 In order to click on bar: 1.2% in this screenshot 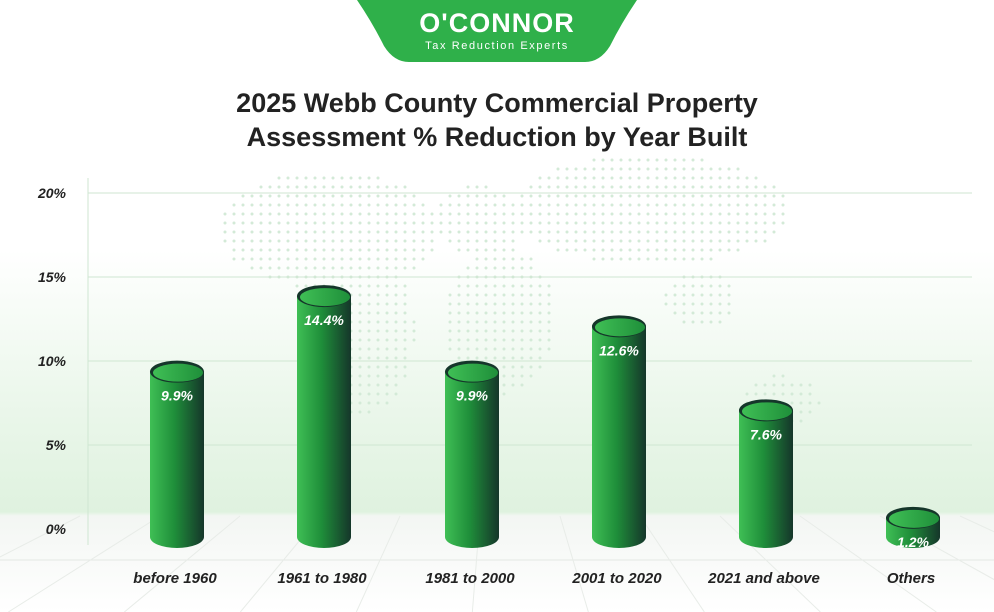, I will do `click(913, 528)`.